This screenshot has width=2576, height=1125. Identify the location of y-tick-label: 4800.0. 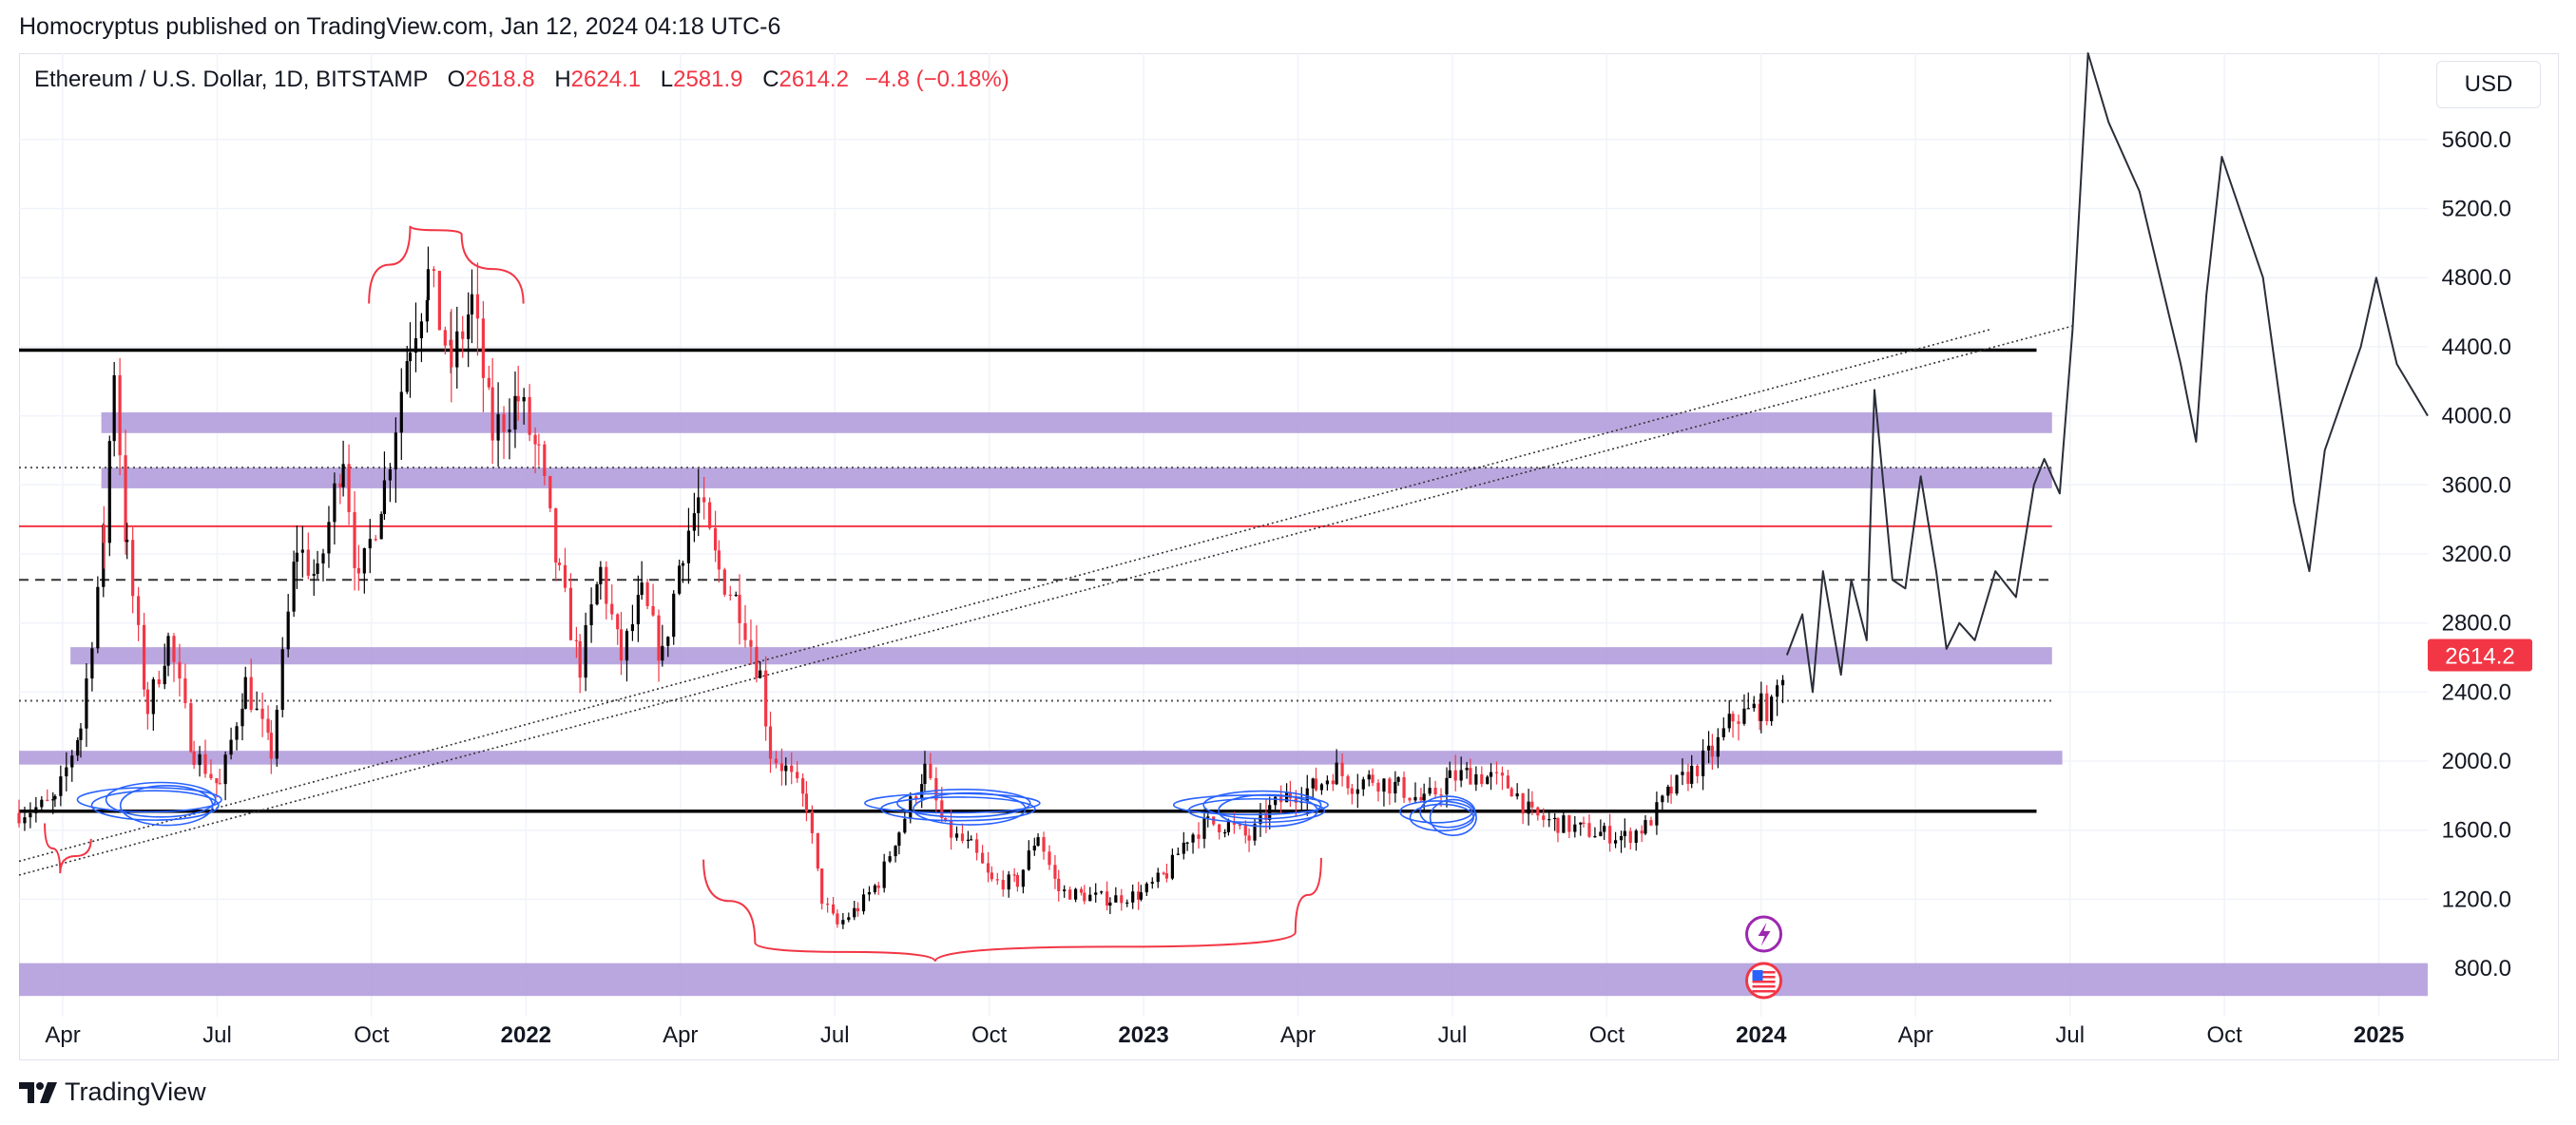
(2476, 278).